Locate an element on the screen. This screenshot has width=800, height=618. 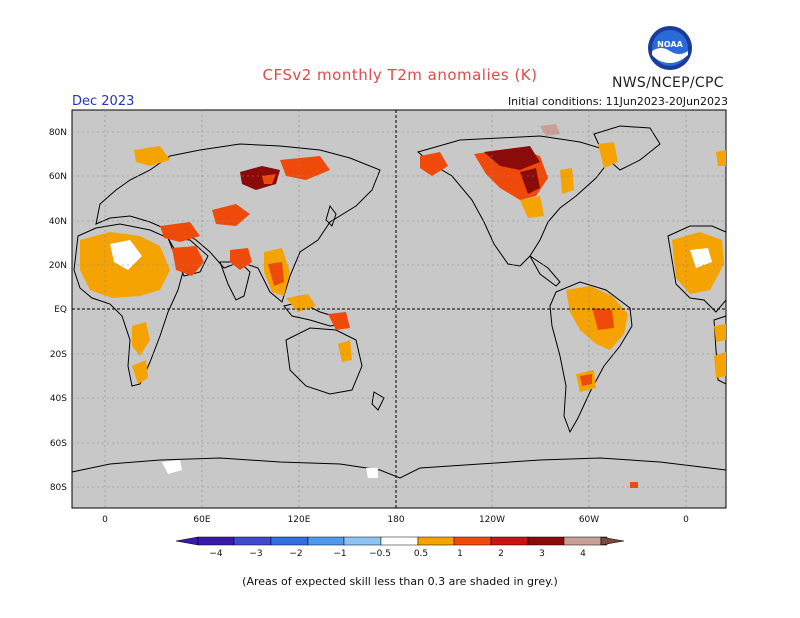
colorbar-tick: −3 is located at coordinates (255, 554).